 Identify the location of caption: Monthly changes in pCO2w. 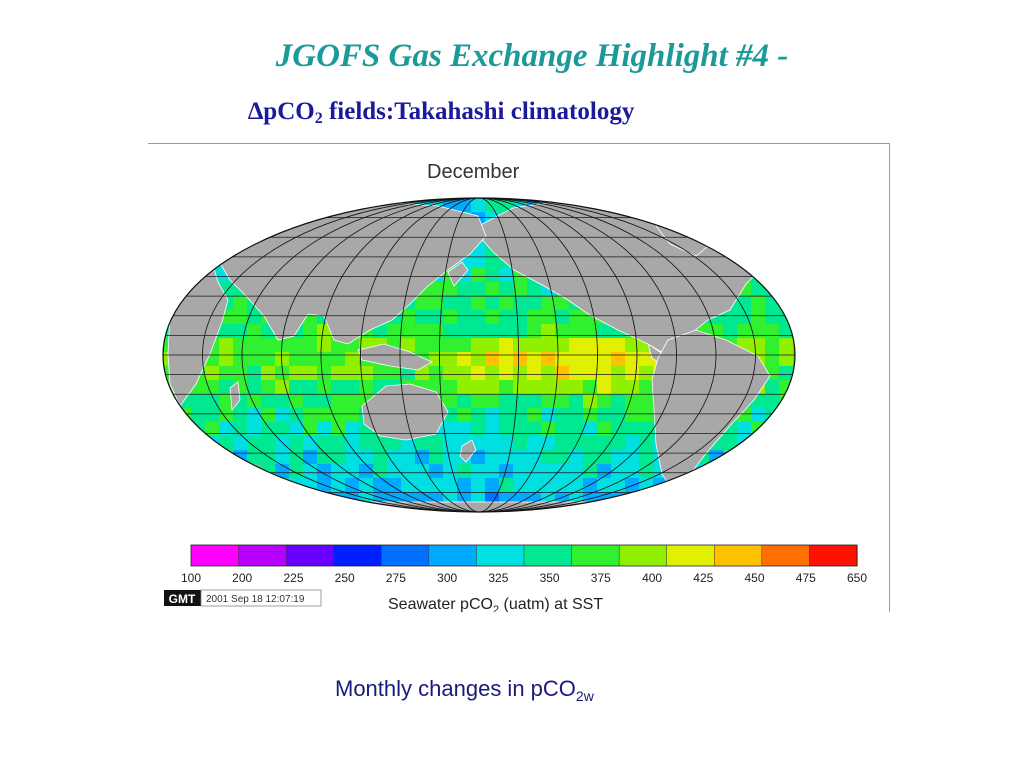
(464, 689).